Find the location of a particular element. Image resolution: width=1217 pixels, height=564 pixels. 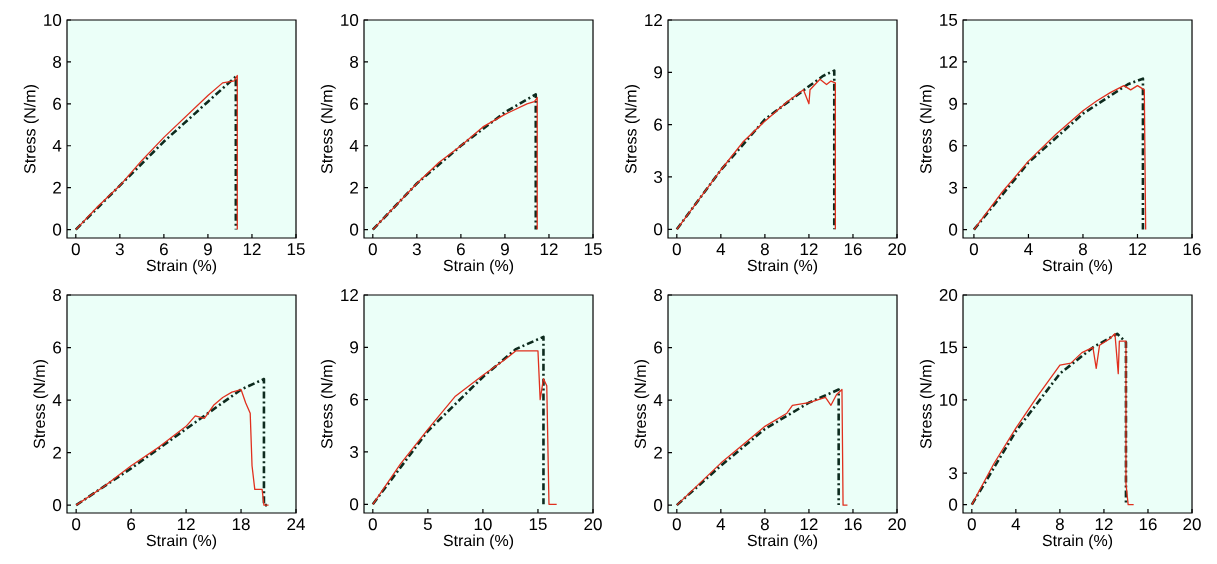

x-tick-label: 10 is located at coordinates (483, 524).